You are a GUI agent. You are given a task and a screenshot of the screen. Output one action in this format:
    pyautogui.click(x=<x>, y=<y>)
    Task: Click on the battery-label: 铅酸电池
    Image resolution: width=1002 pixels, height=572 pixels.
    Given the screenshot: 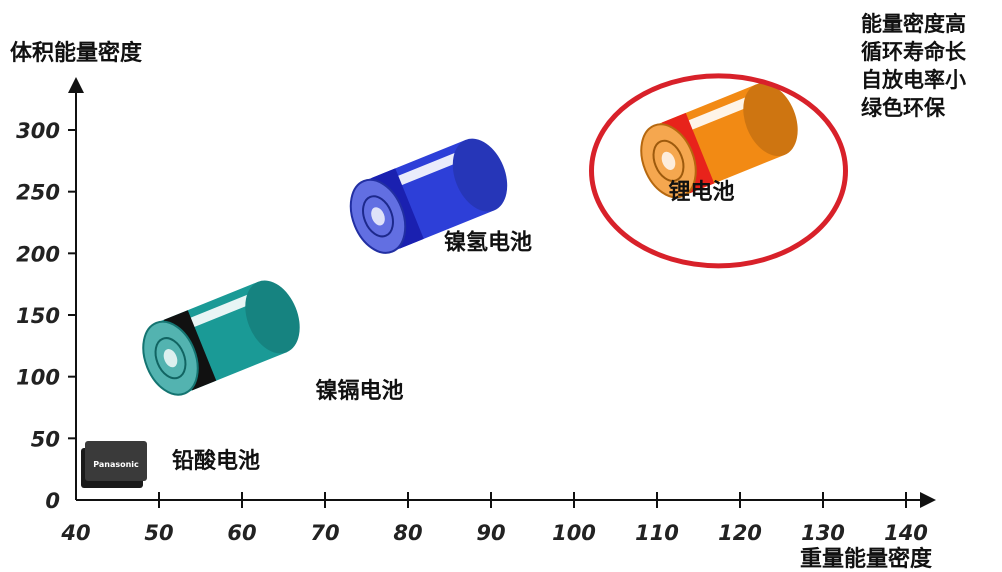 What is the action you would take?
    pyautogui.click(x=216, y=461)
    